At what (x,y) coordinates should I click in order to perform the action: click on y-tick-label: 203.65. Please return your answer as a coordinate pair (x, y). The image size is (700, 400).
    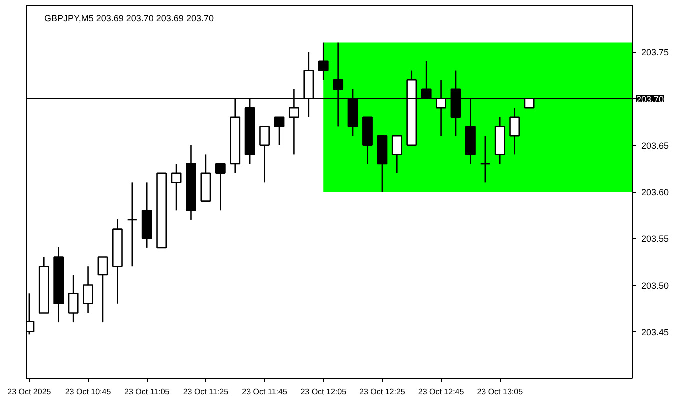
    Looking at the image, I should click on (656, 145).